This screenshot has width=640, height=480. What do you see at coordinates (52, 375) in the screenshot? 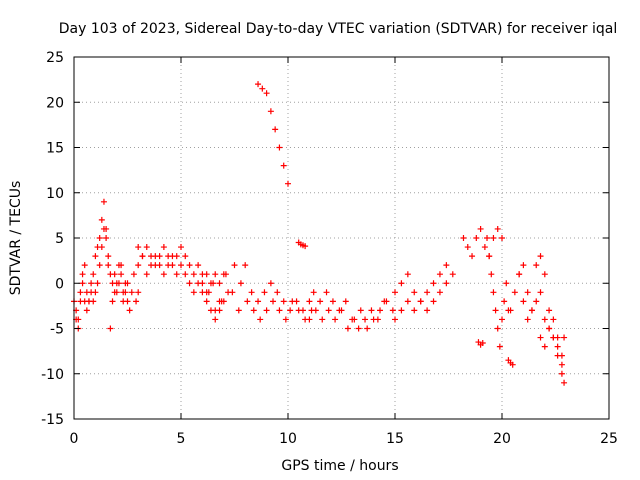
I see `y-tick-label-1: -10` at bounding box center [52, 375].